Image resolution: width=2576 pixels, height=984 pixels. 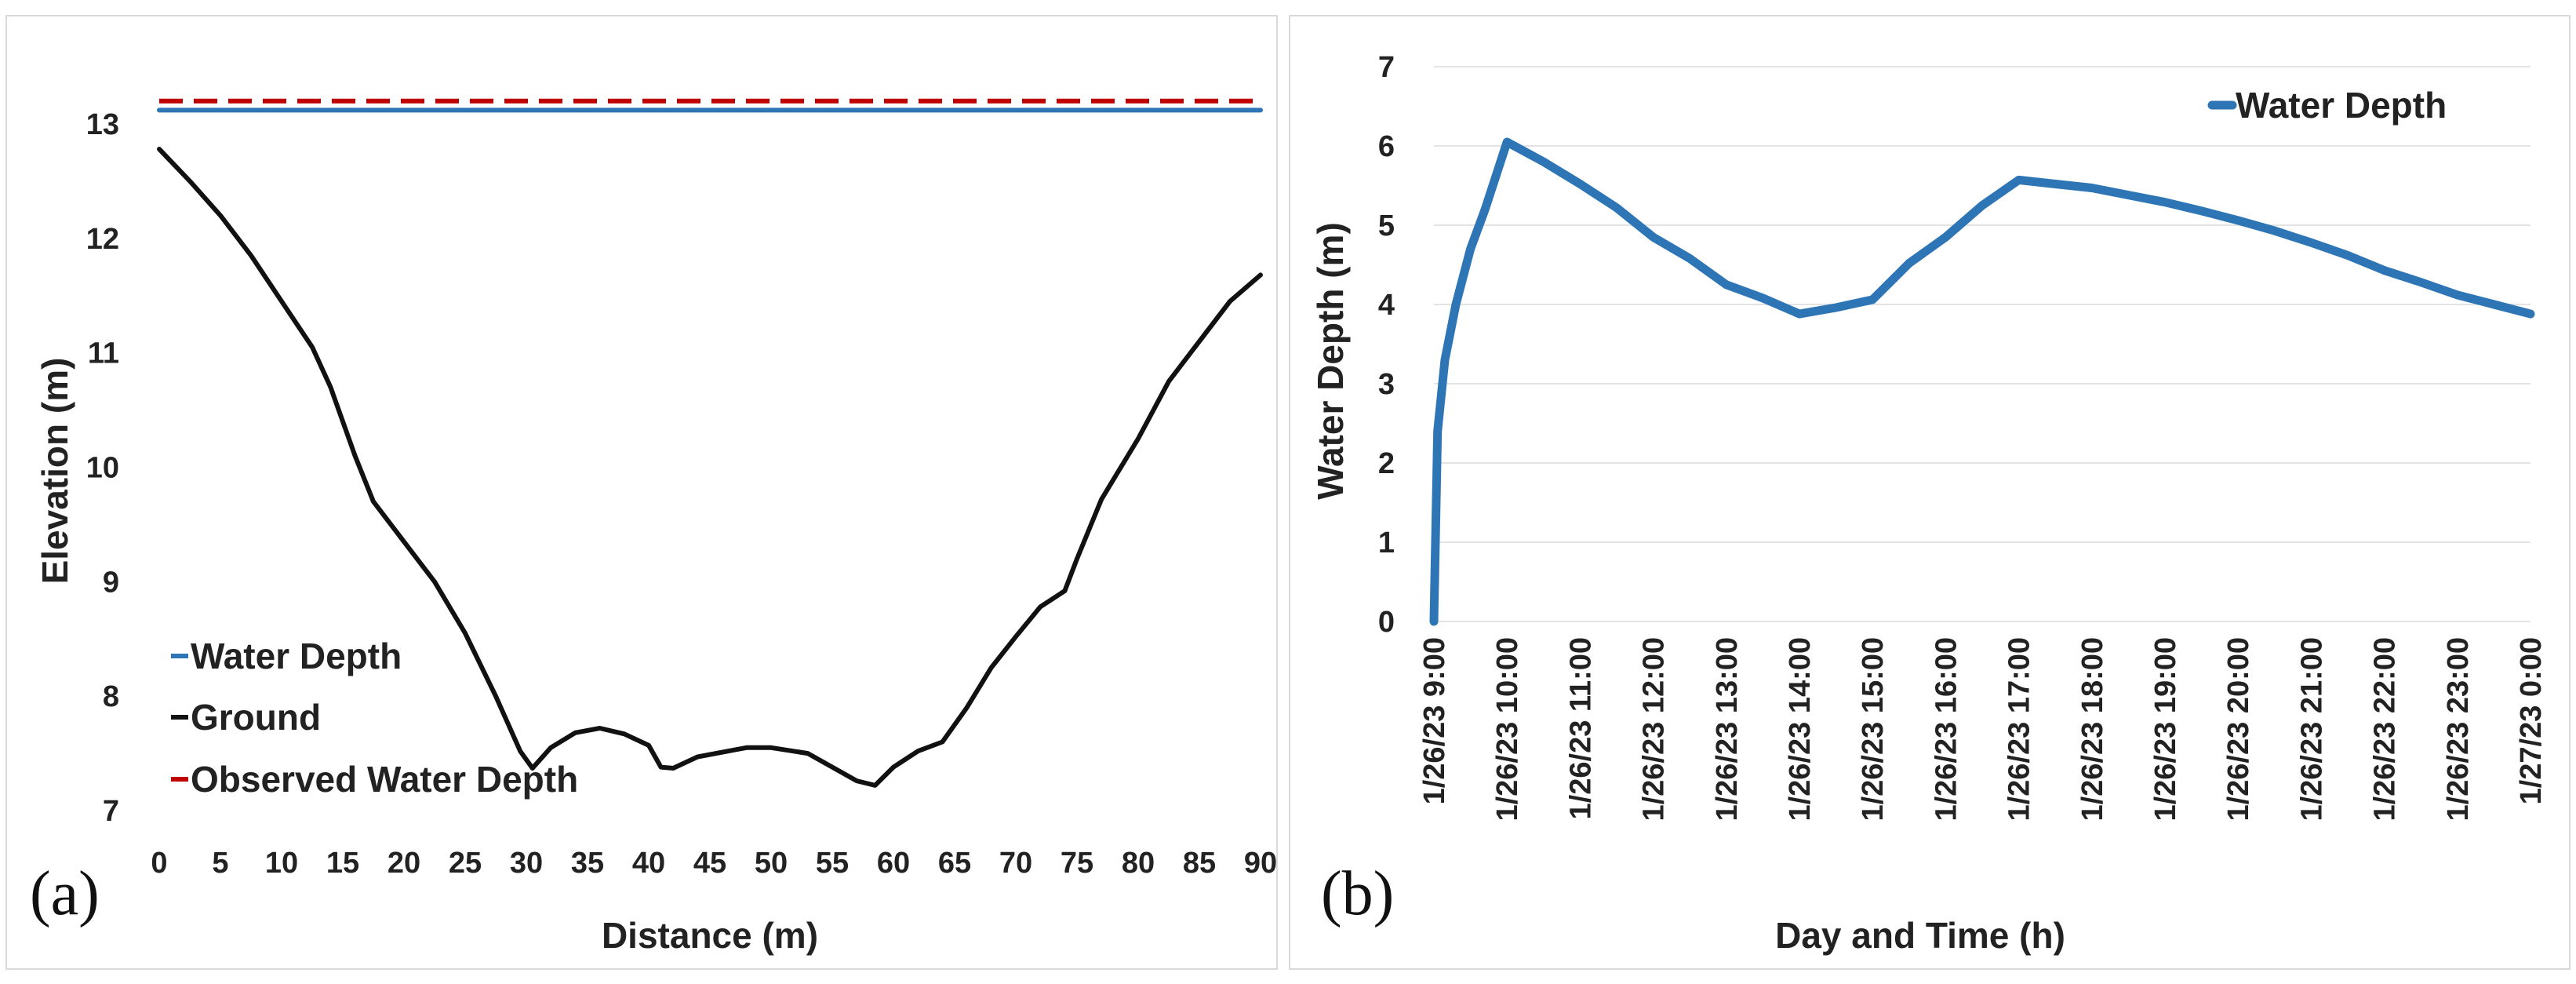 What do you see at coordinates (404, 863) in the screenshot?
I see `chart-a-x-tick-label: 20` at bounding box center [404, 863].